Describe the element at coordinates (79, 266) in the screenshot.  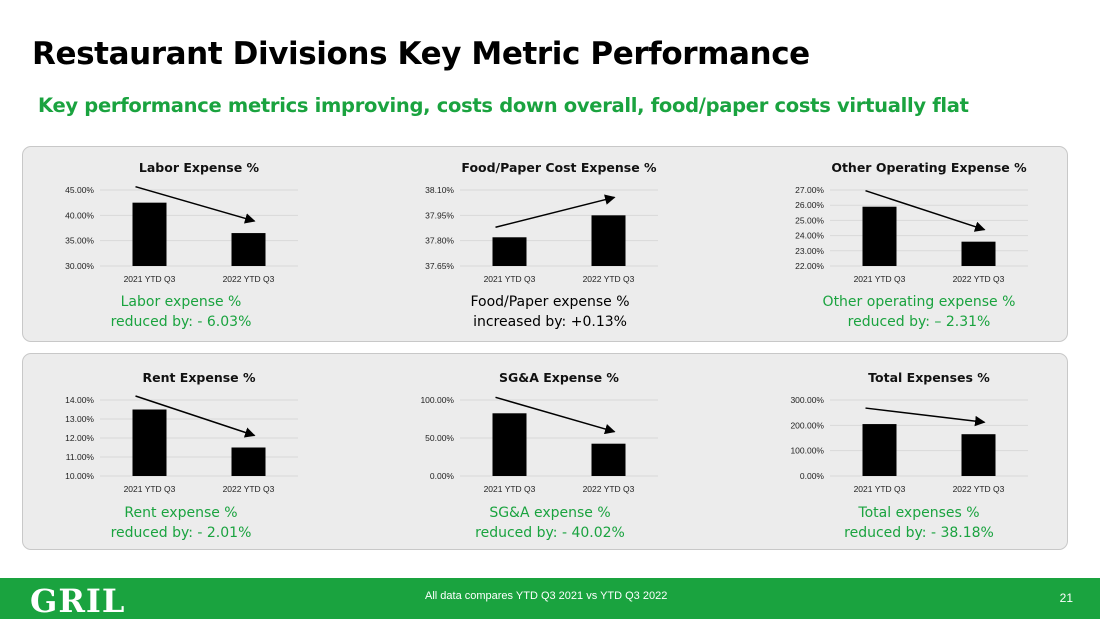
I see `y-tick-label: 30.00%` at that location.